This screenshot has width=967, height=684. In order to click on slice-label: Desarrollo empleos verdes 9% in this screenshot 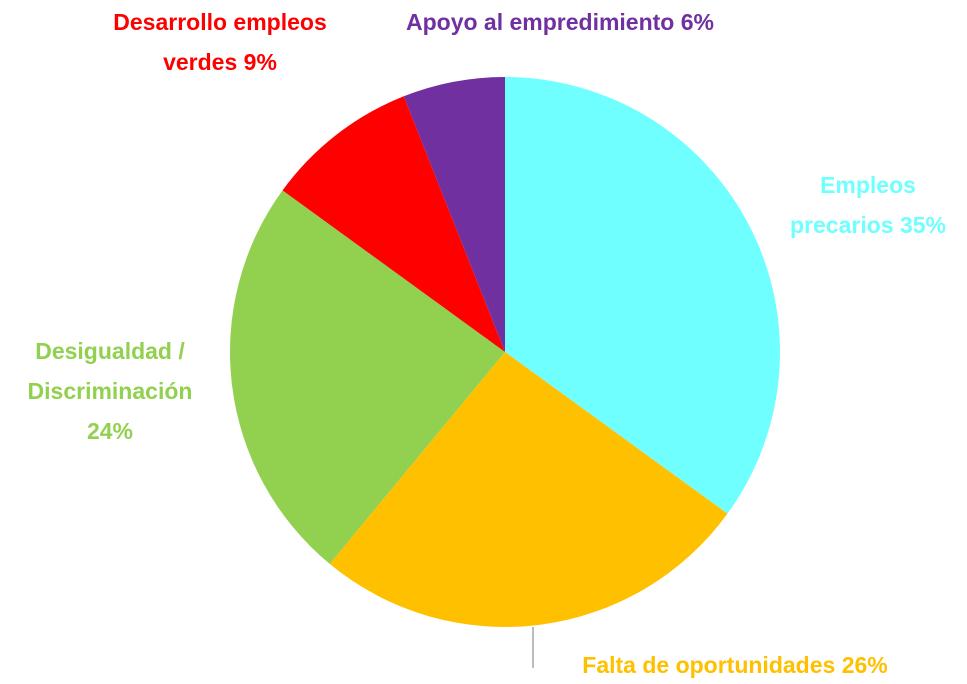, I will do `click(220, 42)`.